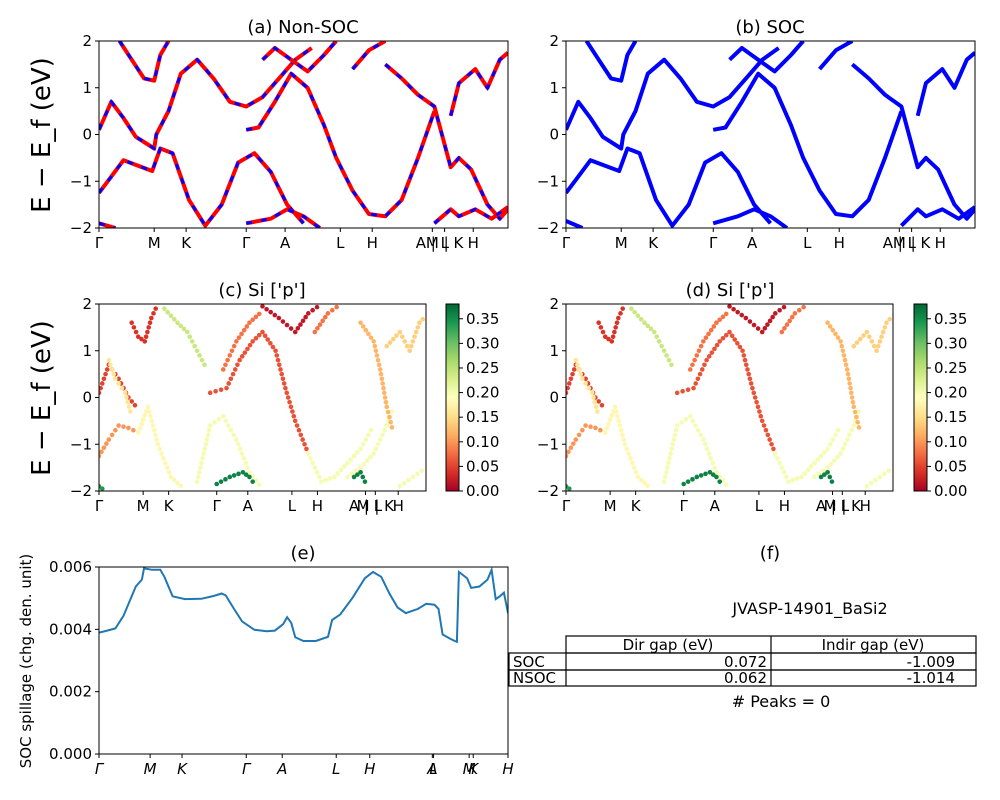 Image resolution: width=1000 pixels, height=800 pixels. What do you see at coordinates (482, 491) in the screenshot?
I see `colorbar-tick-label: 0.00` at bounding box center [482, 491].